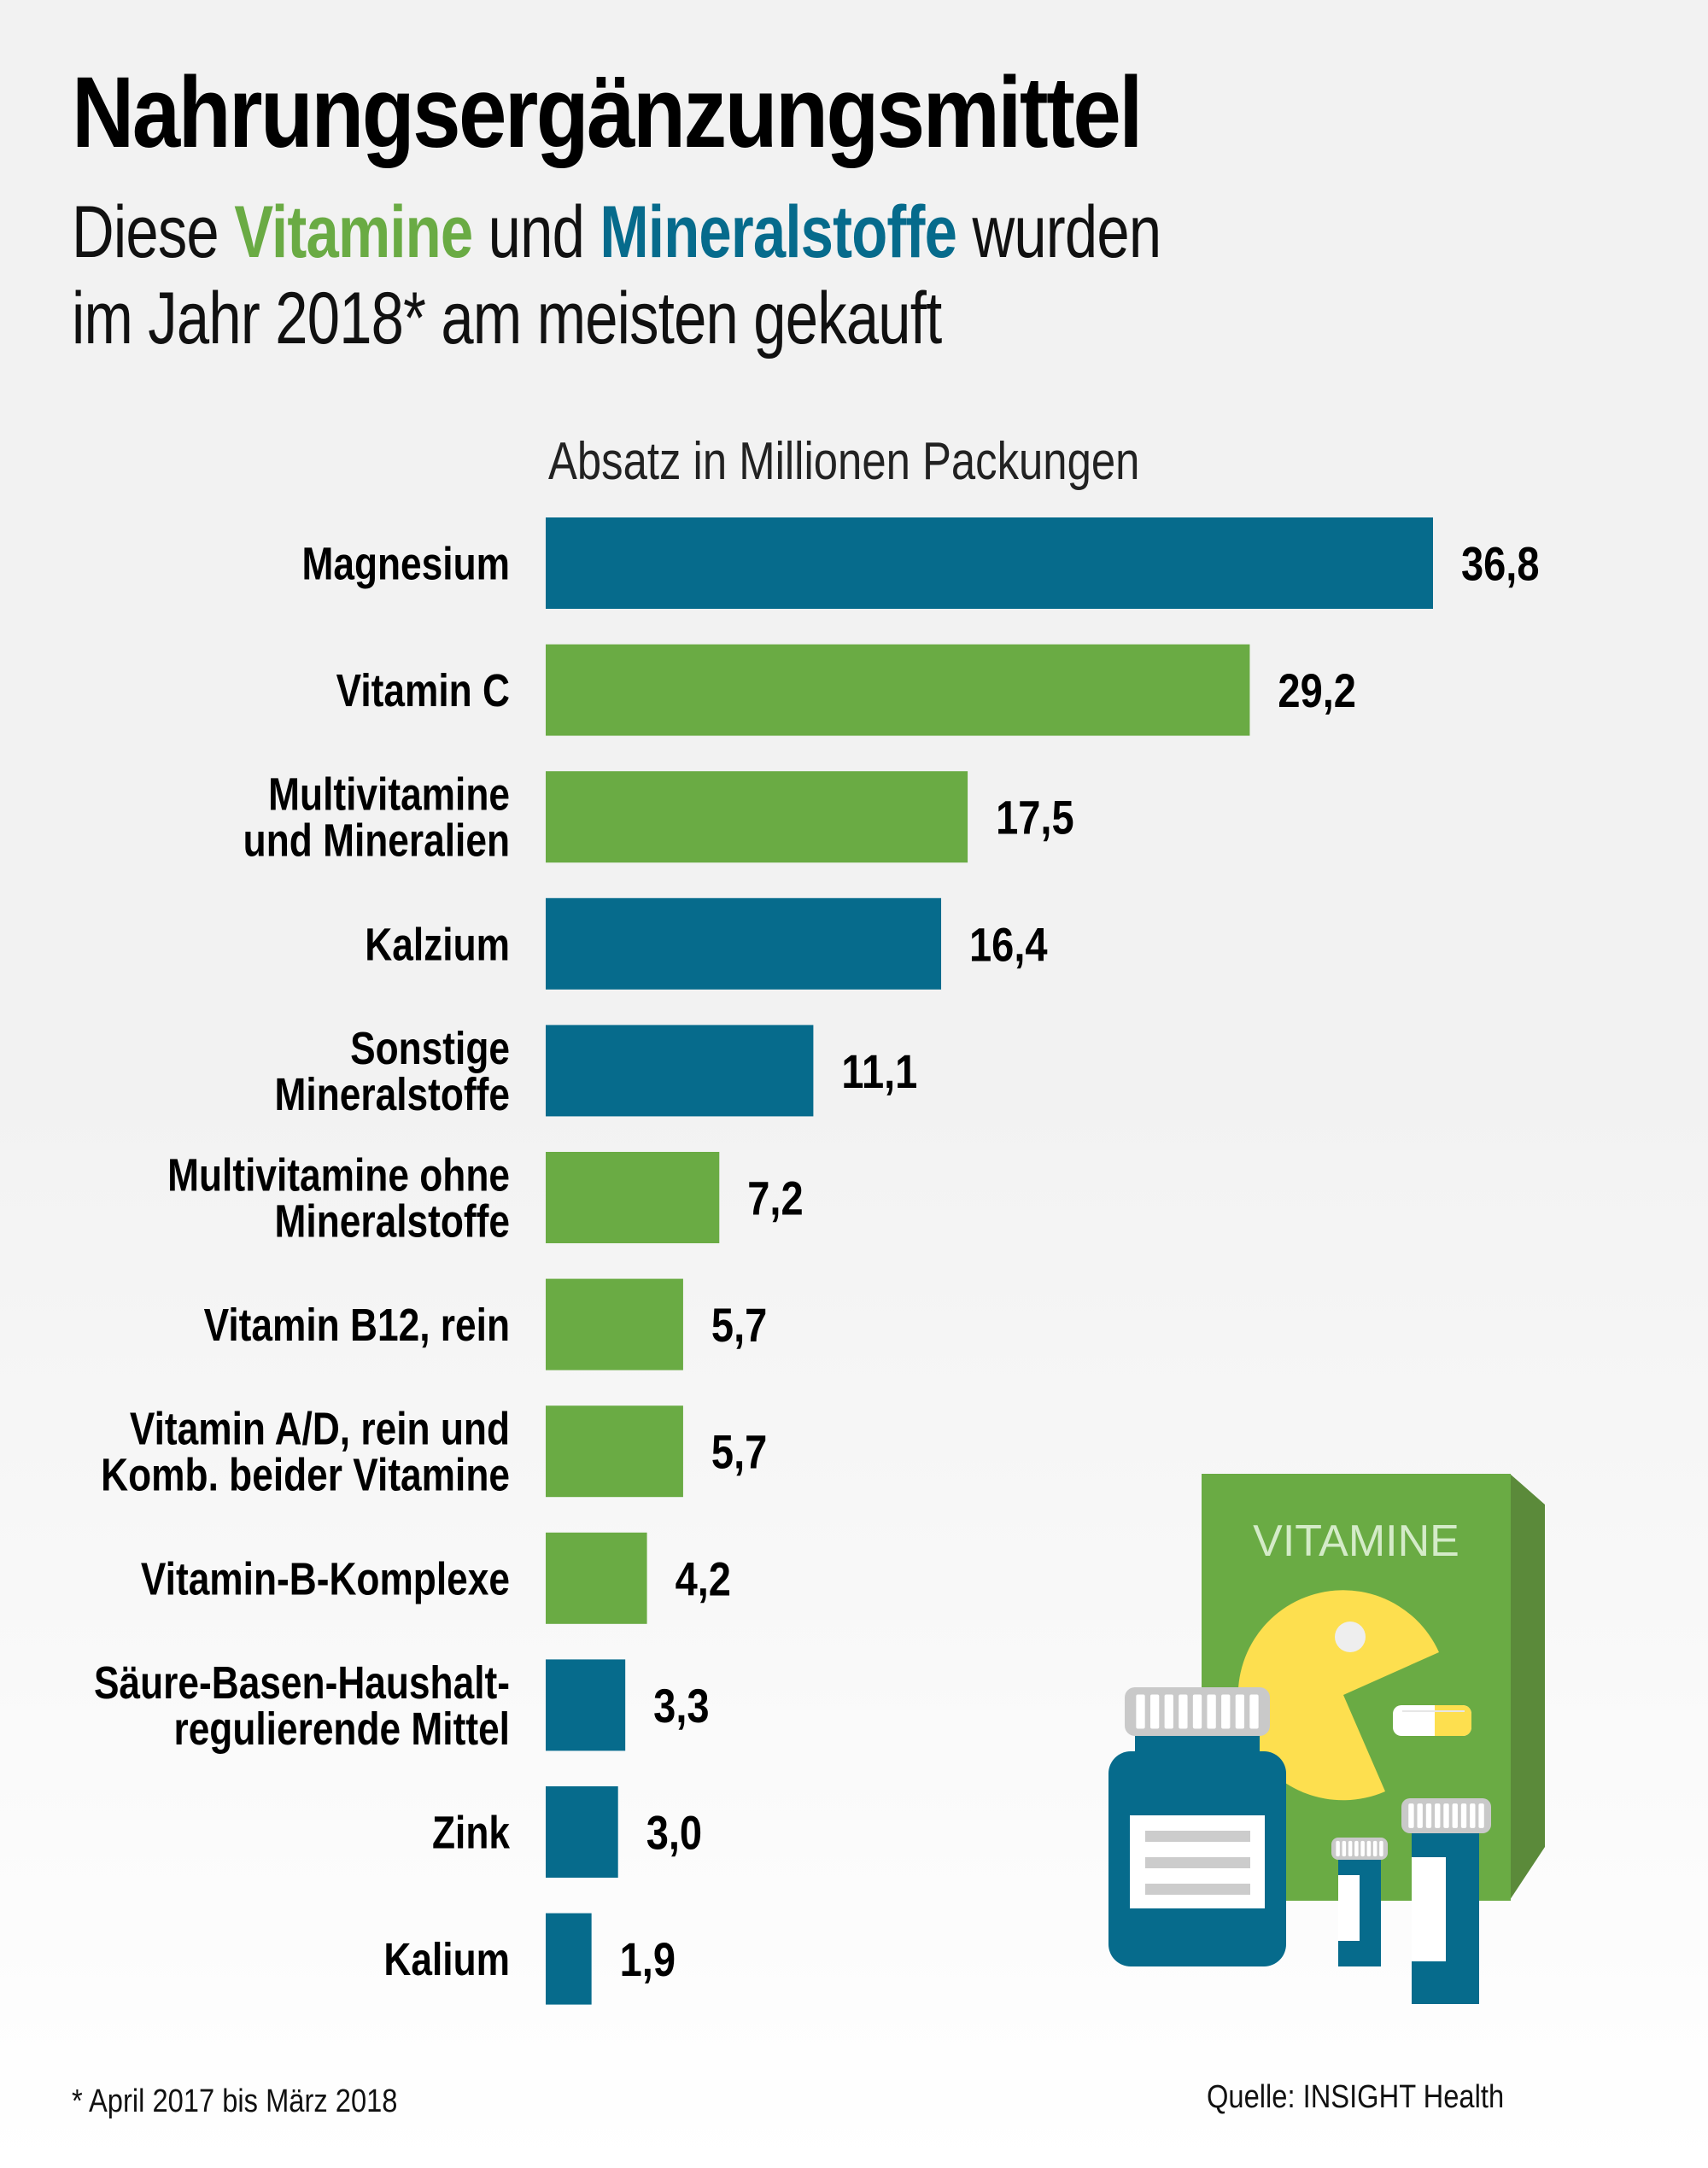 This screenshot has width=1708, height=2168. Describe the element at coordinates (775, 1198) in the screenshot. I see `value-label: 7,2` at that location.